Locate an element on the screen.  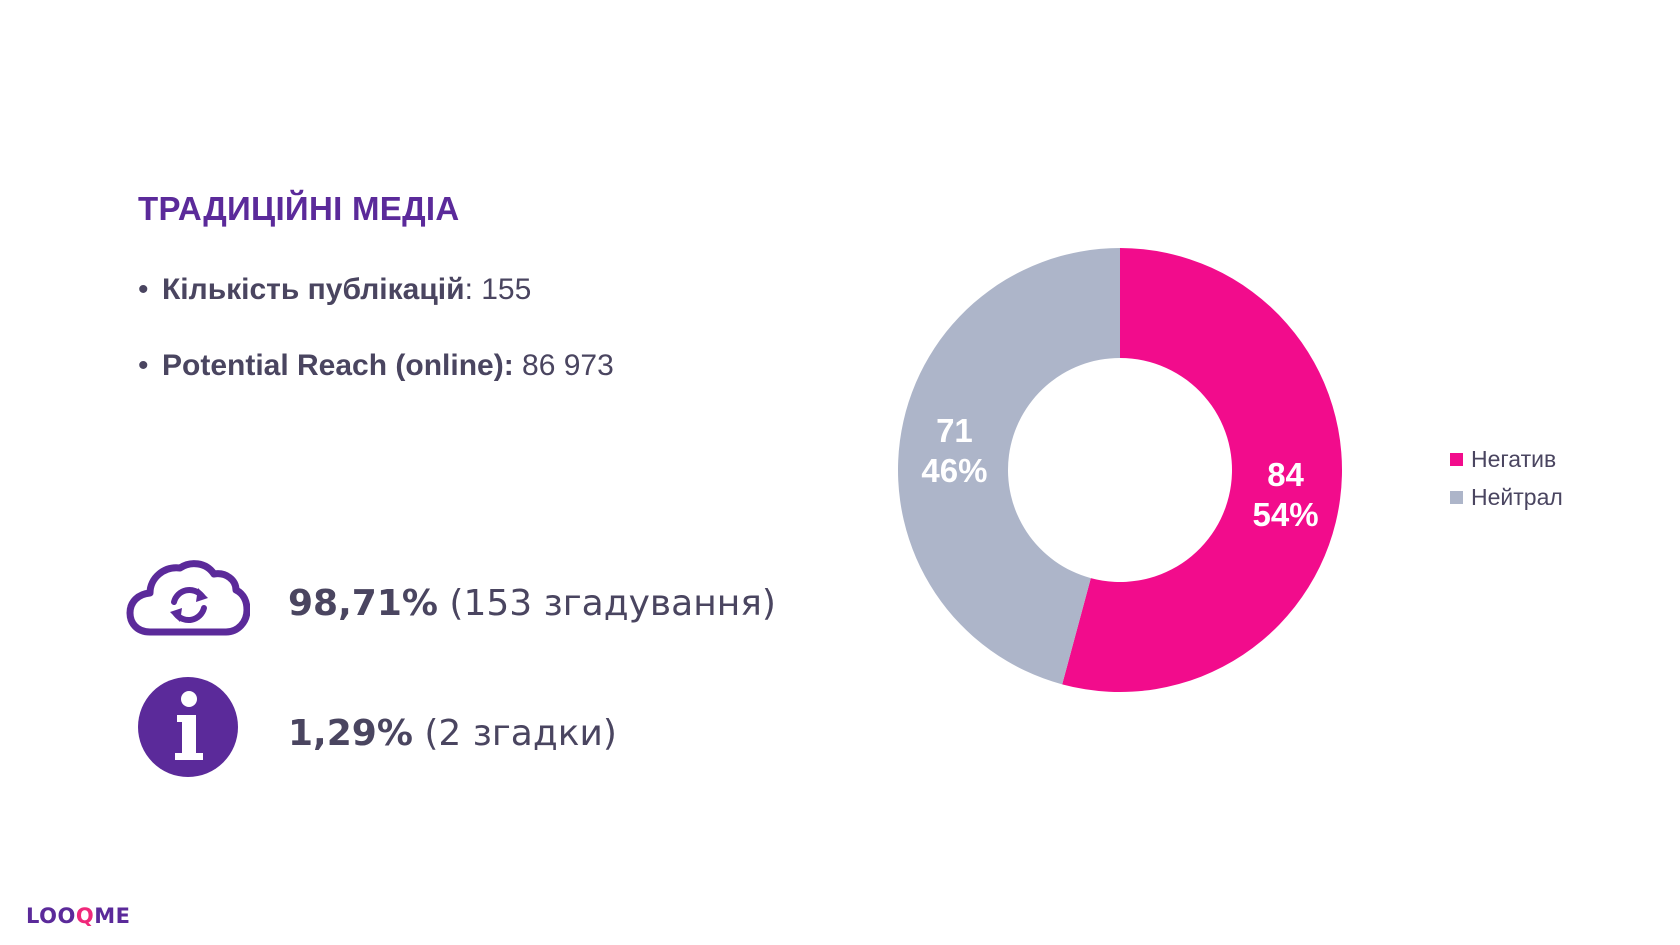
bullet-reach: • Potential Reach (online): 86 973 is located at coordinates (376, 366).